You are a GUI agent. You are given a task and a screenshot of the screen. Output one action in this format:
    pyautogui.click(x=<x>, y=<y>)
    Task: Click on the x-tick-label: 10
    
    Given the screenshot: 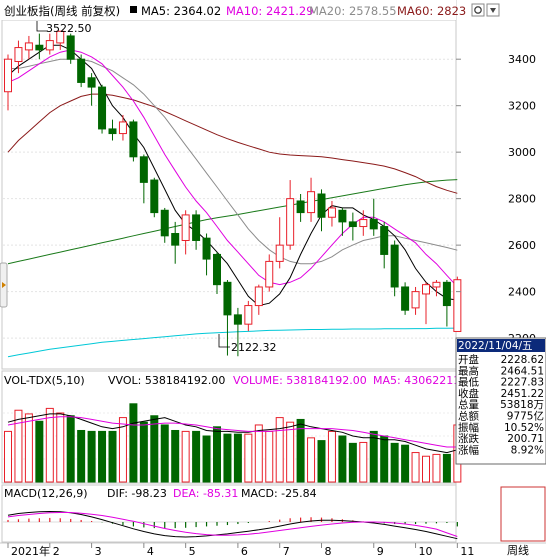 What is the action you would take?
    pyautogui.click(x=426, y=551)
    